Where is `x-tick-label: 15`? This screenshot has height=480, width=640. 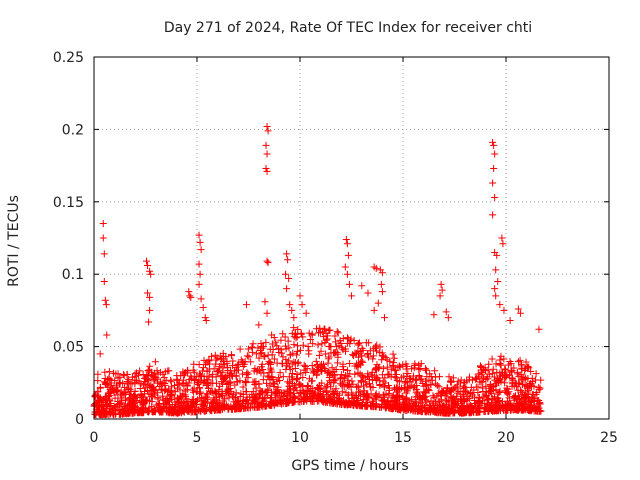 x-tick-label: 15 is located at coordinates (403, 438).